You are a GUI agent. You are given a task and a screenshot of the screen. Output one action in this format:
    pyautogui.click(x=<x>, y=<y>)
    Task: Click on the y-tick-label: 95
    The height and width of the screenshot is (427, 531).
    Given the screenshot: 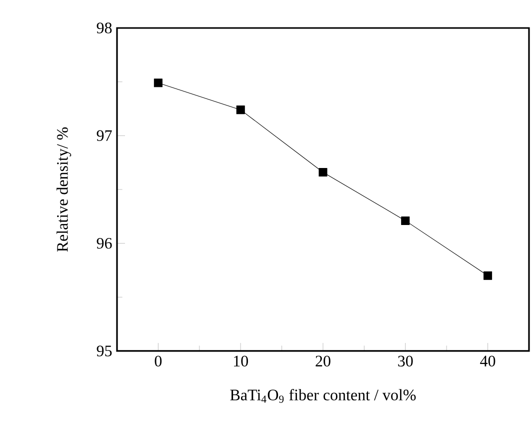 What is the action you would take?
    pyautogui.click(x=104, y=351)
    